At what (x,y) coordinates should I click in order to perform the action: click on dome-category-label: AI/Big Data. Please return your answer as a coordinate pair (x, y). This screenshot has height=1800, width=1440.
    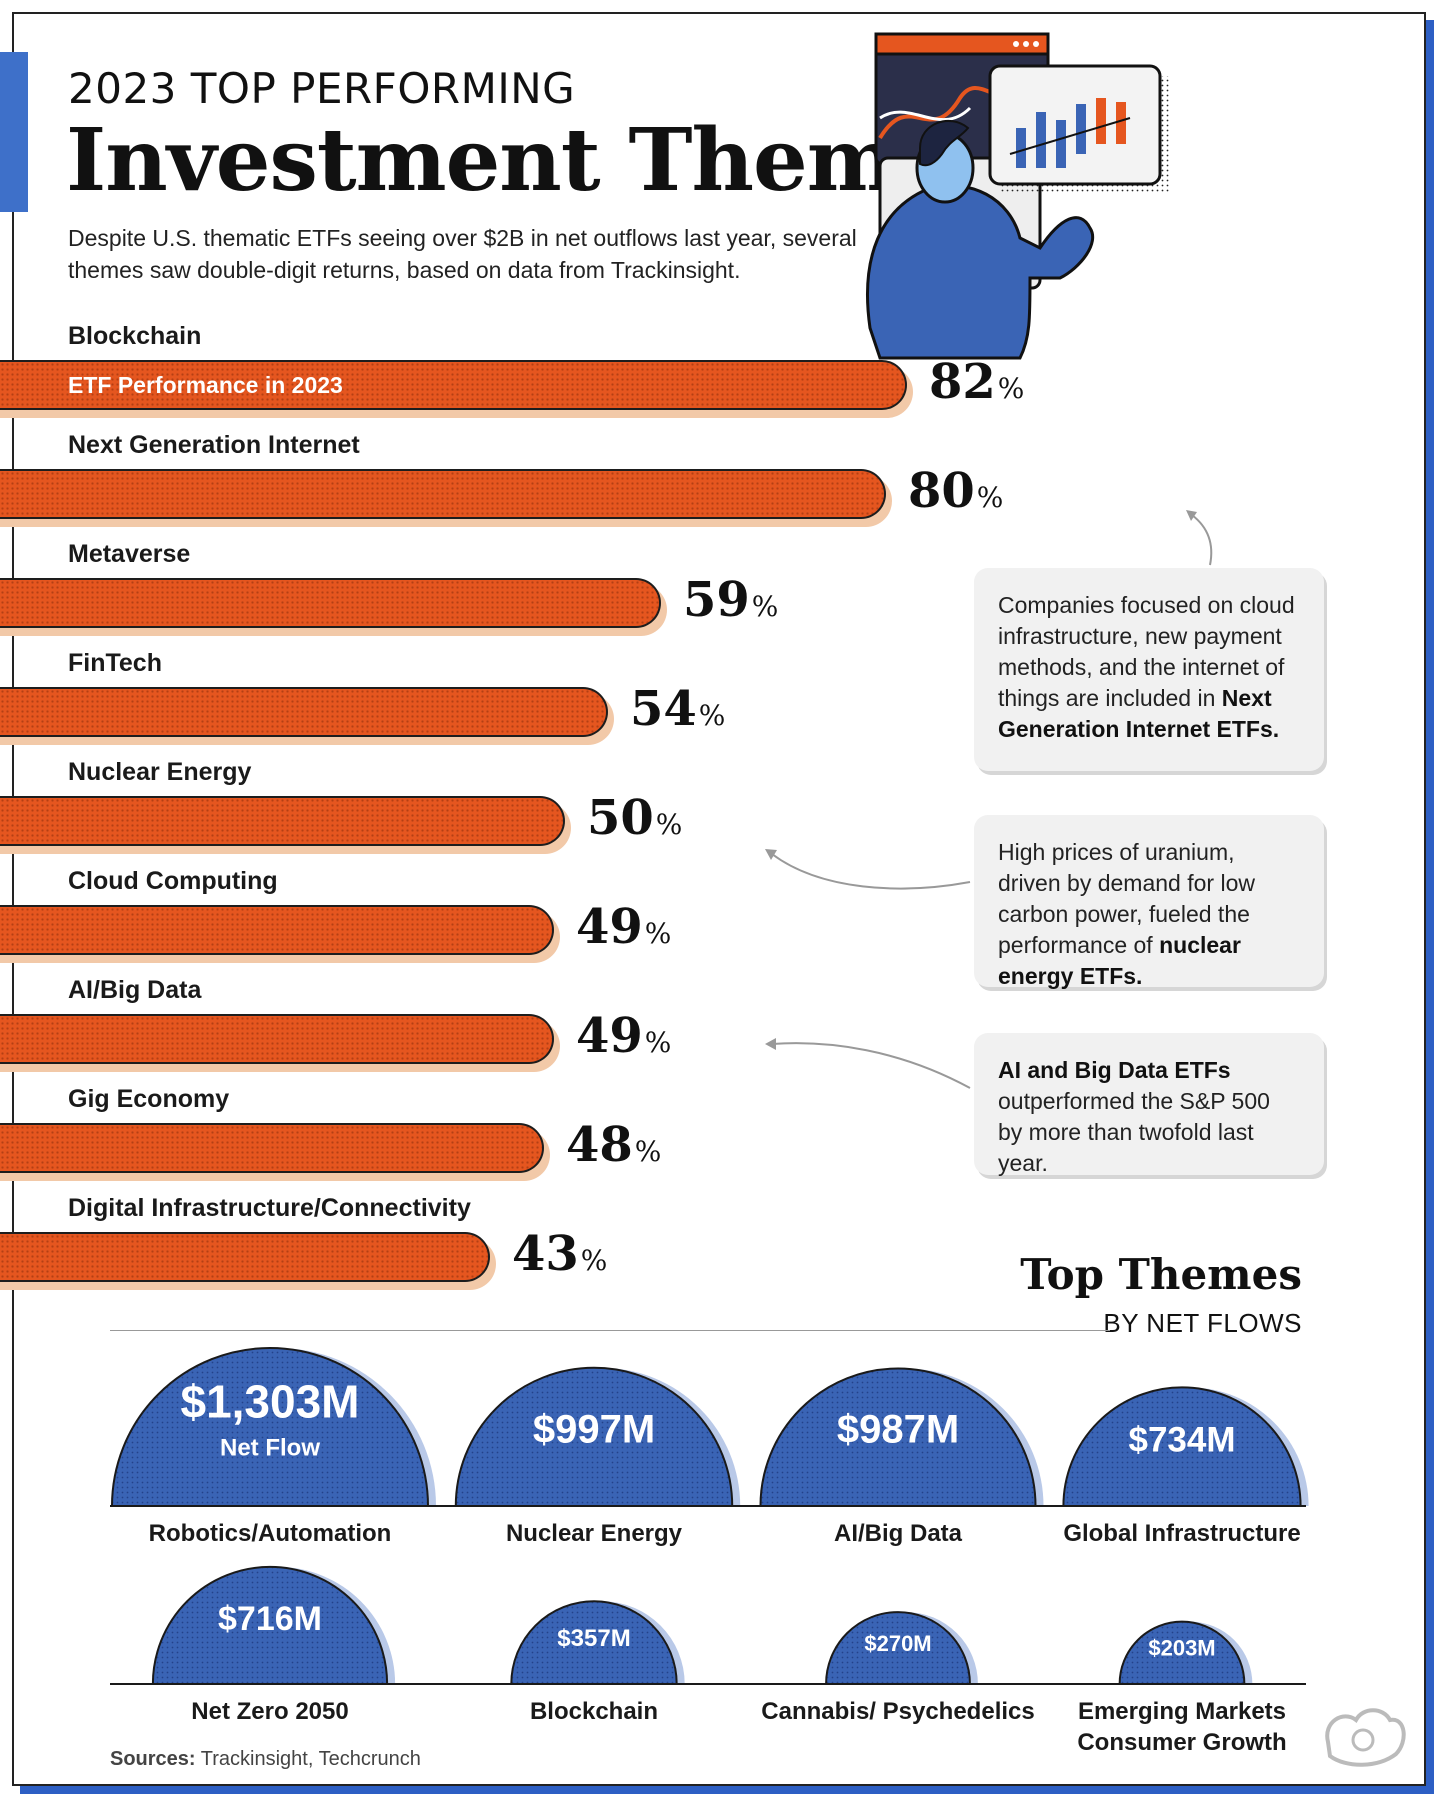
    Looking at the image, I should click on (897, 1533).